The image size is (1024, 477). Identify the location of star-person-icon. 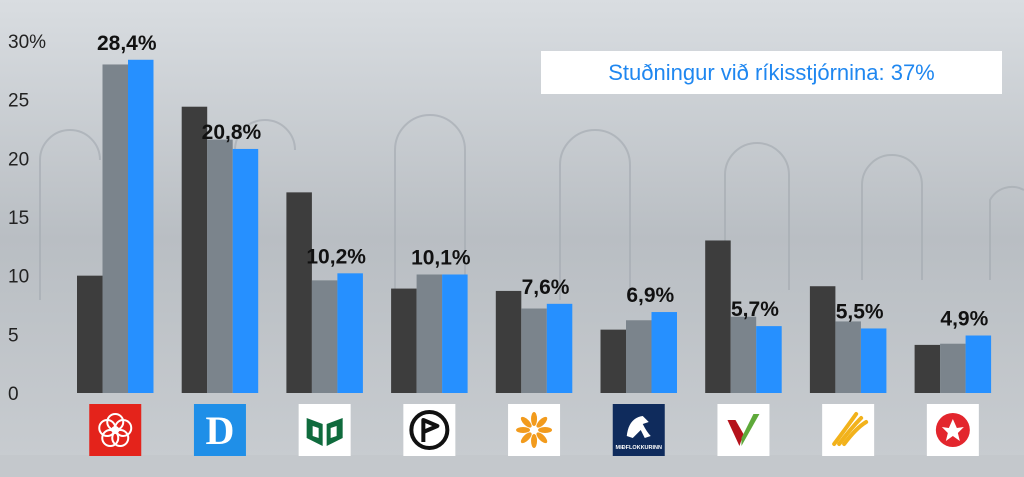
(952, 430).